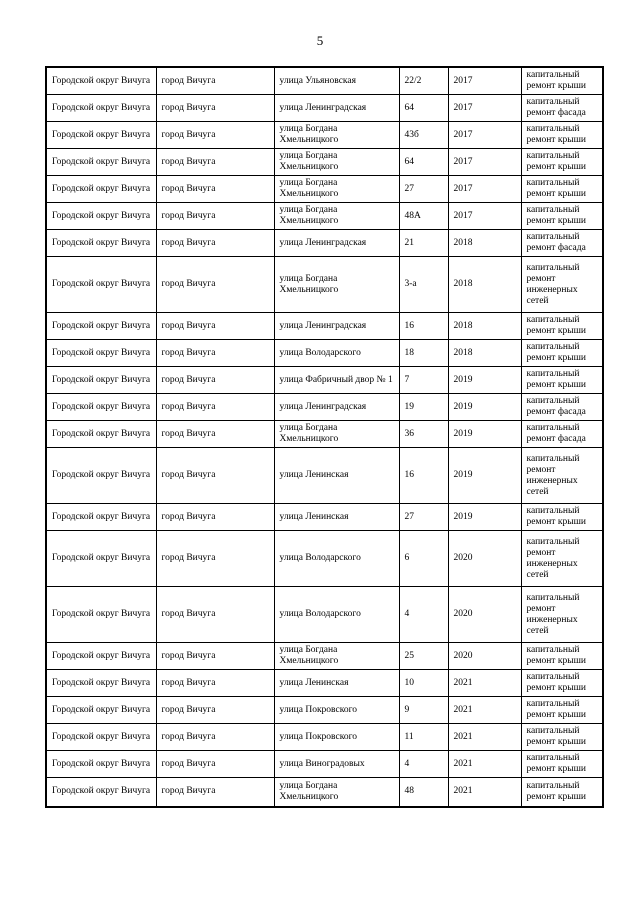 The height and width of the screenshot is (905, 640). What do you see at coordinates (423, 737) in the screenshot?
I see `cell-house: 11` at bounding box center [423, 737].